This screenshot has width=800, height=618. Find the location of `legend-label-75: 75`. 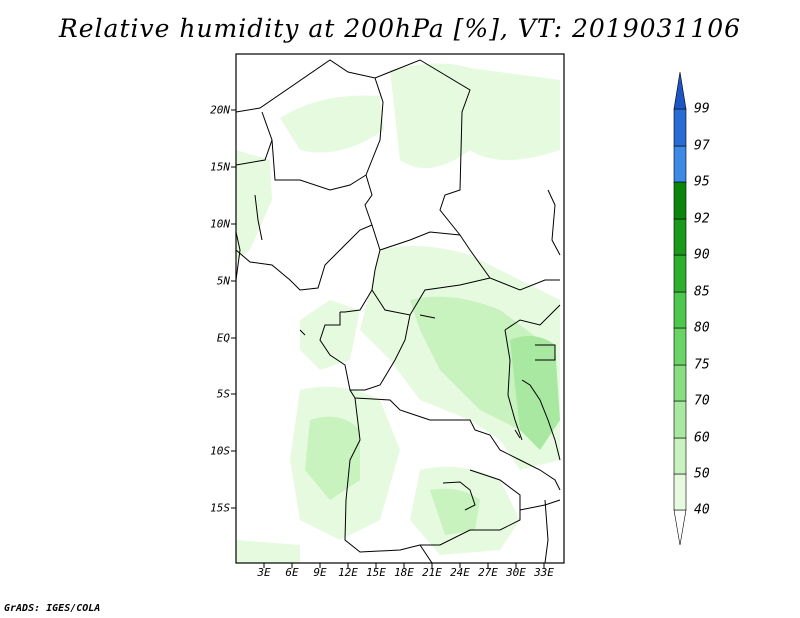

legend-label-75: 75 is located at coordinates (702, 365).